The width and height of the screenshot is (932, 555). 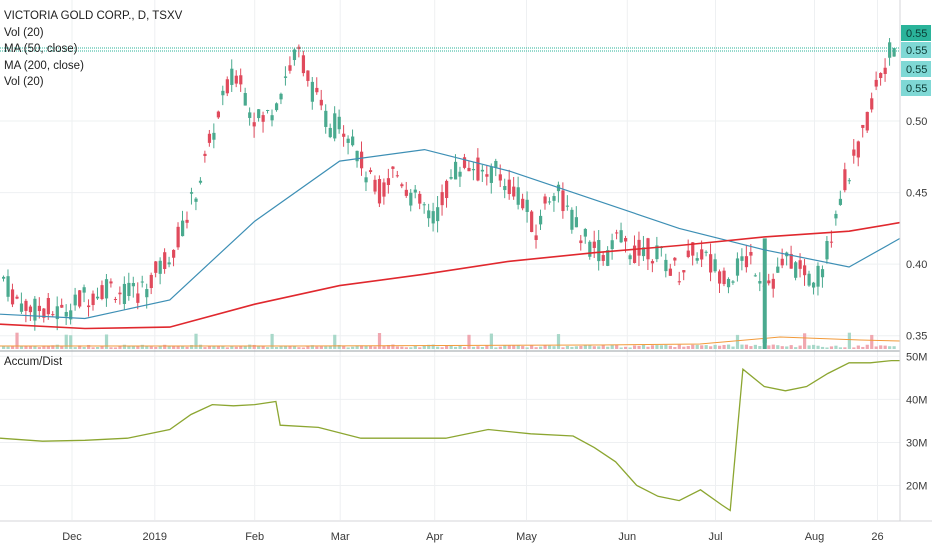 I want to click on accum-dist-label: Accum/Dist, so click(x=33, y=362).